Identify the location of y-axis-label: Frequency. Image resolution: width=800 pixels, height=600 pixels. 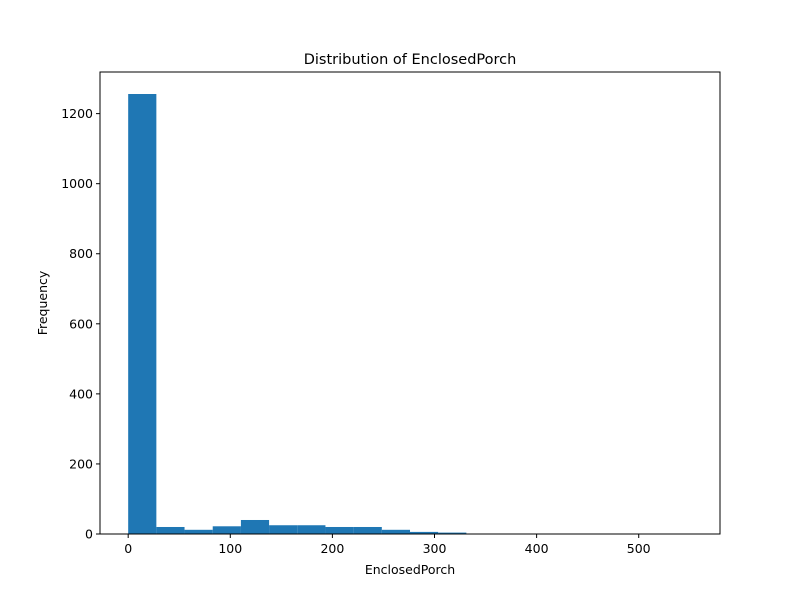
(42, 302).